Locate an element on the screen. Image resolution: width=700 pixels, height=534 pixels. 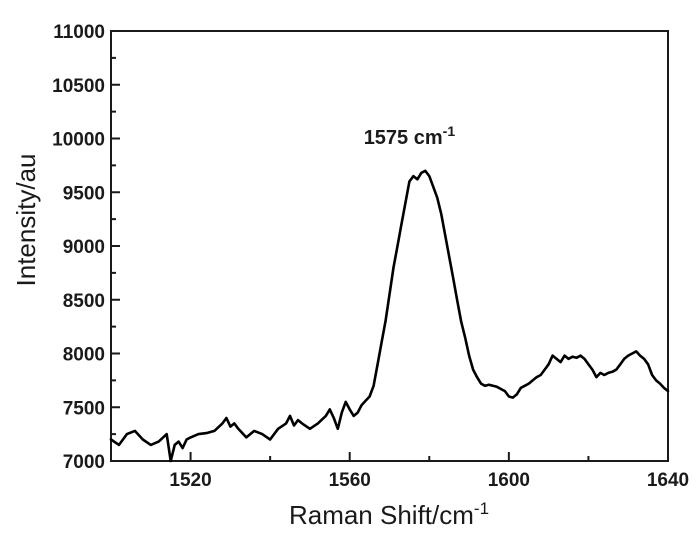
y-tick-label: 8000 is located at coordinates (84, 355).